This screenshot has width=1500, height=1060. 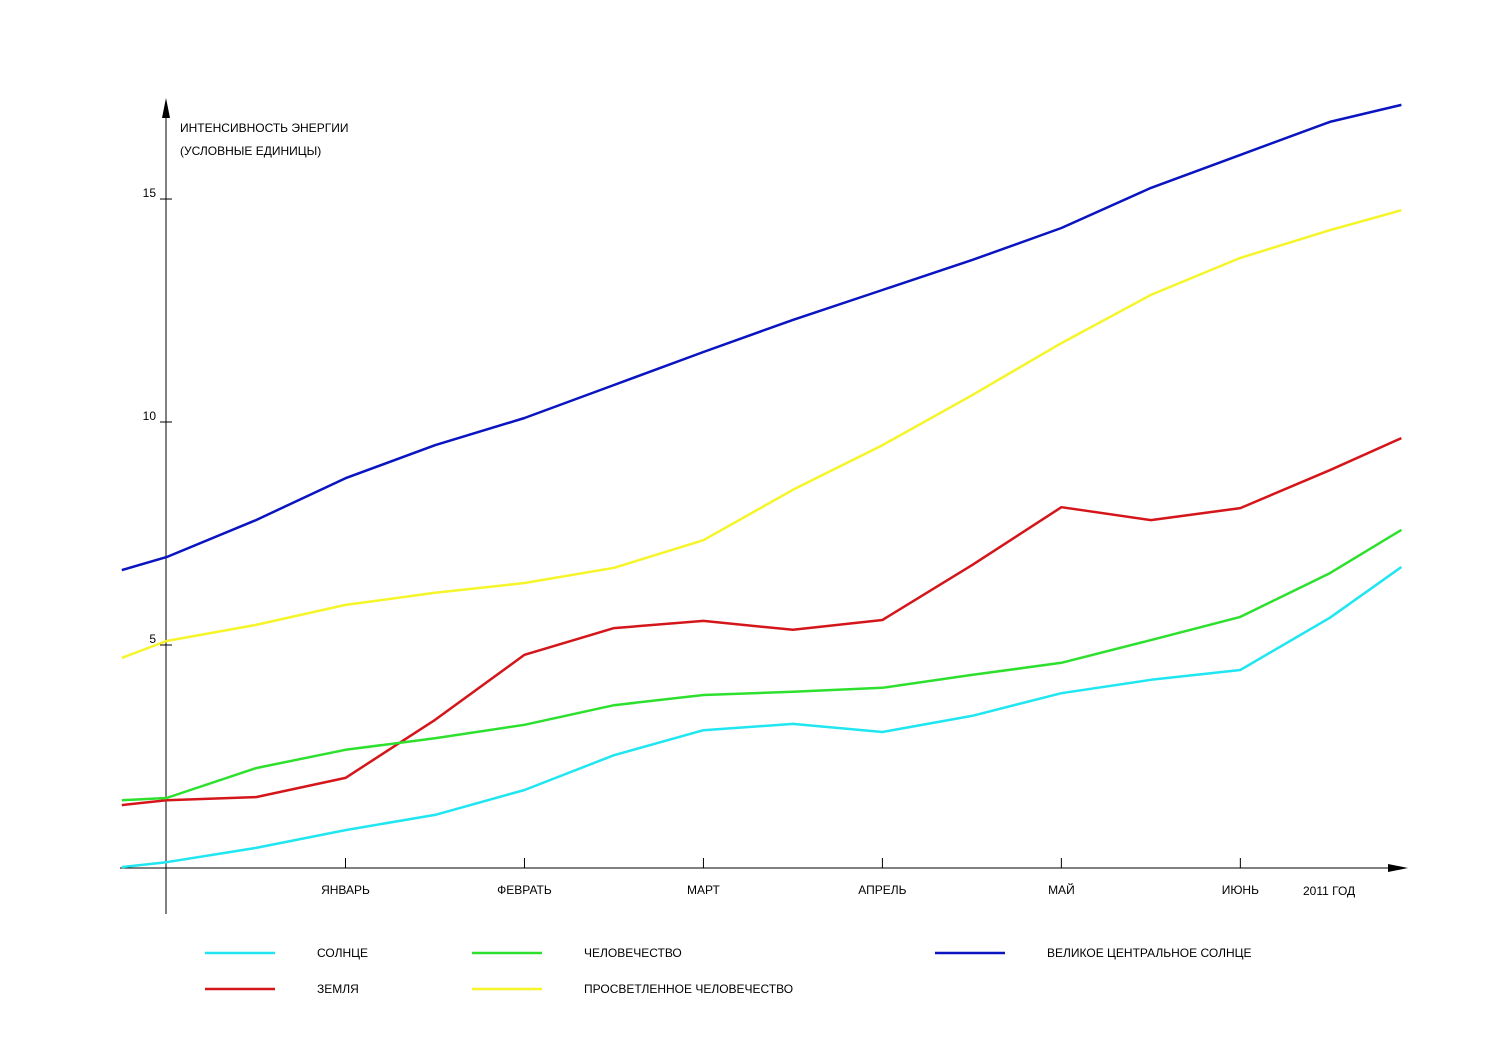 What do you see at coordinates (1398, 868) in the screenshot?
I see `x-axis-arrow` at bounding box center [1398, 868].